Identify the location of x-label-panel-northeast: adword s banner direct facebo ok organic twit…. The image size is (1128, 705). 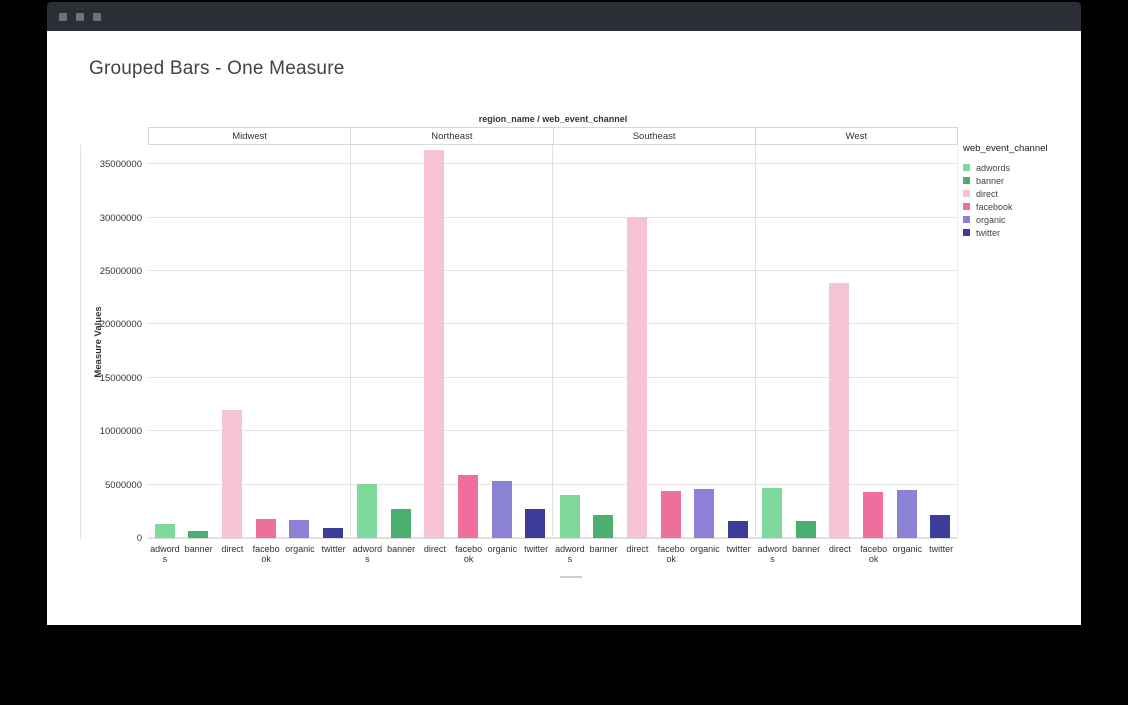
(452, 553).